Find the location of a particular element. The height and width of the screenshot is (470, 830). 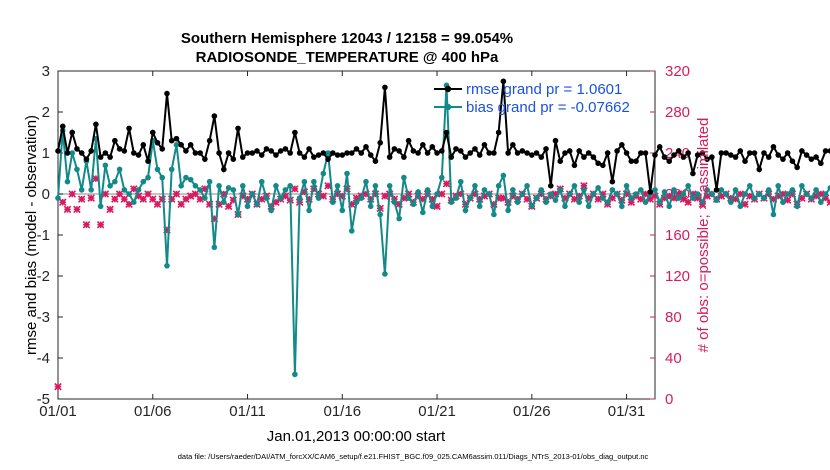

y-right-tick-label: 320 is located at coordinates (677, 71).